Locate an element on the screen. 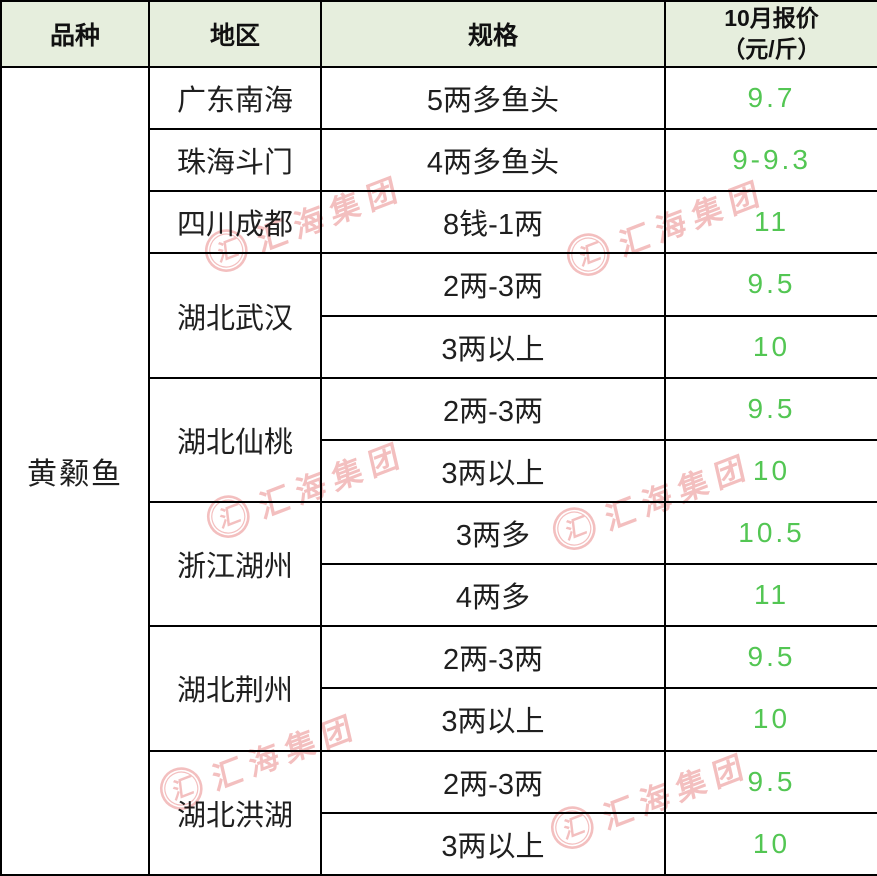  header-row: 品种 地区 规格 10月报价 （元/斤） is located at coordinates (438, 34).